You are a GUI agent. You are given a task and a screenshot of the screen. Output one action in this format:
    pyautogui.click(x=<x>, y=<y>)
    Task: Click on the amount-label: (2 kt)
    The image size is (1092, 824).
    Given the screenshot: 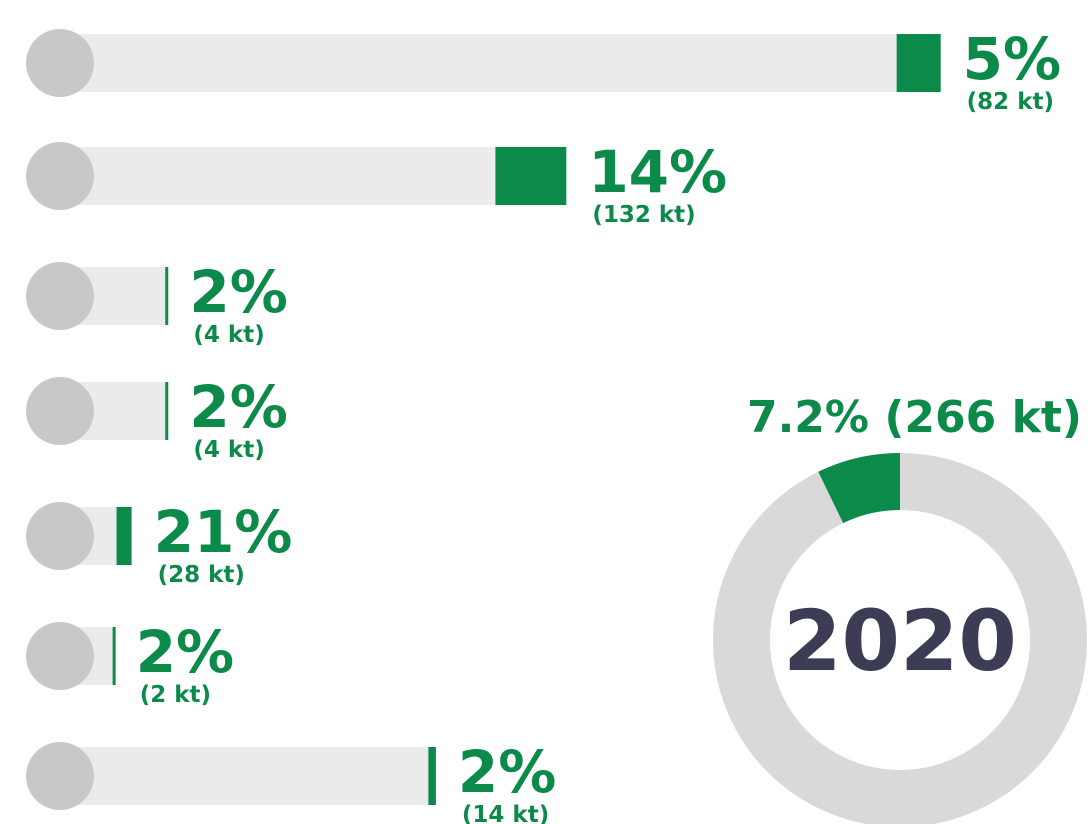 What is the action you would take?
    pyautogui.click(x=175, y=695)
    